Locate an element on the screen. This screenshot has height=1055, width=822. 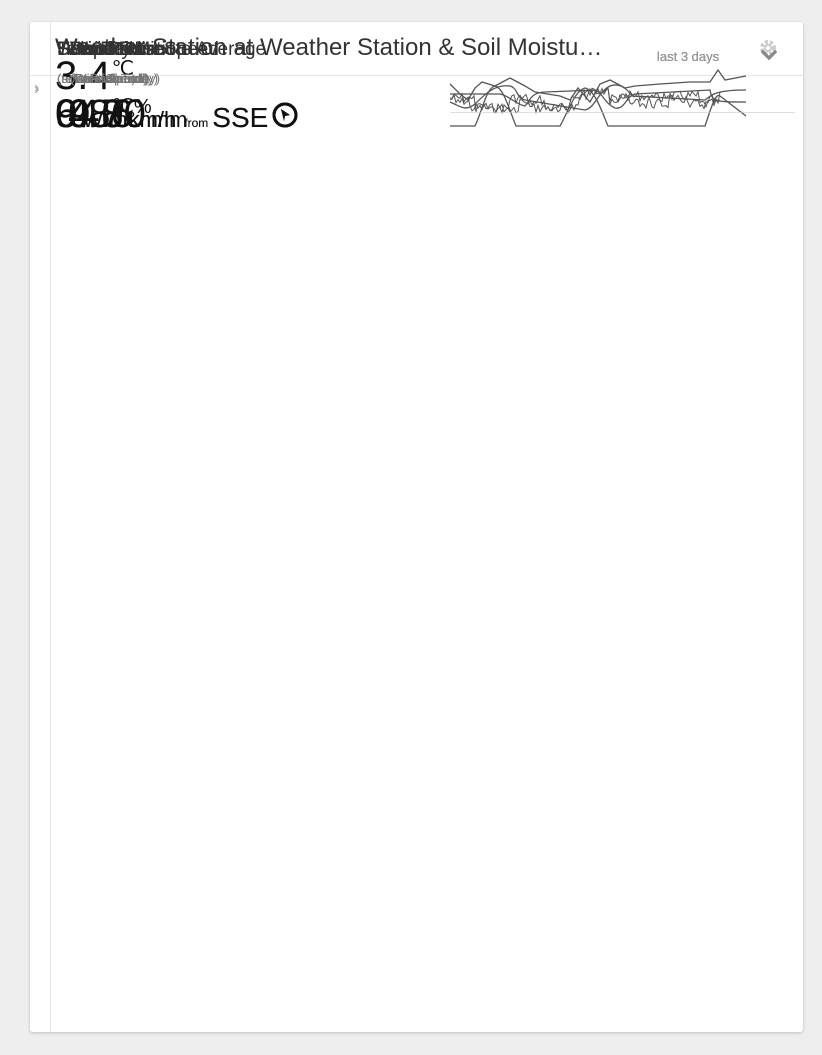
value-number: 9.8 is located at coordinates (83, 114).